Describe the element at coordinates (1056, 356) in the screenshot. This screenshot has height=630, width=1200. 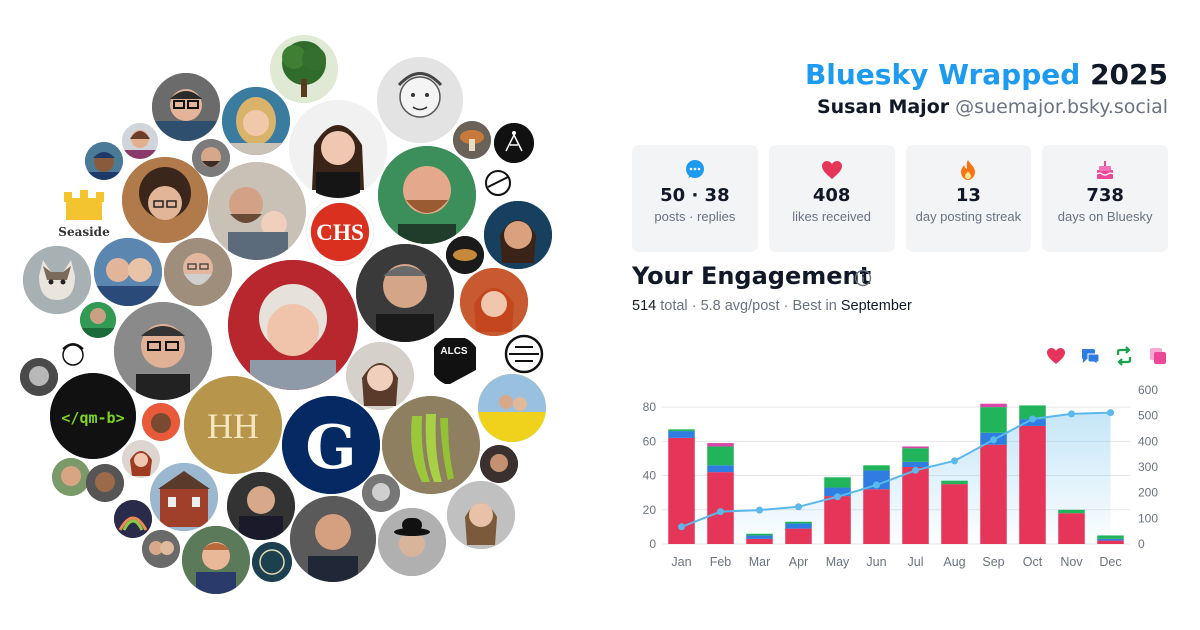
I see `heart-icon` at that location.